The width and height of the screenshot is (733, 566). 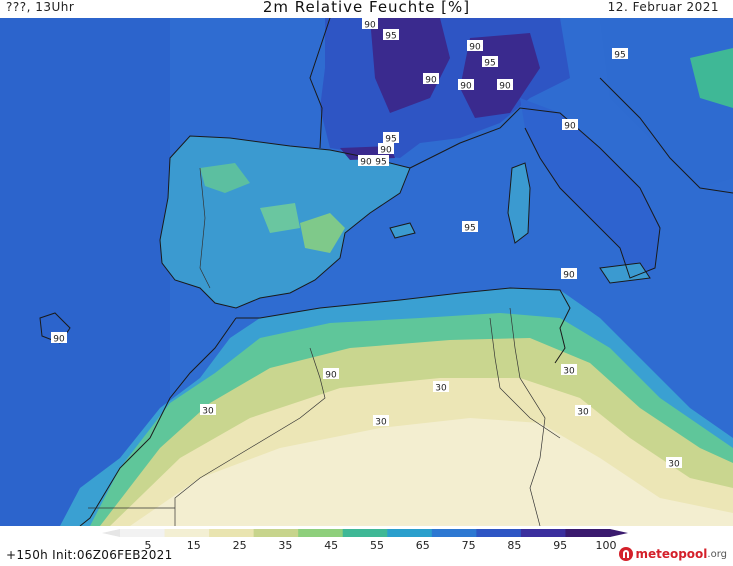 I want to click on meteopool-logo-icon, so click(x=626, y=554).